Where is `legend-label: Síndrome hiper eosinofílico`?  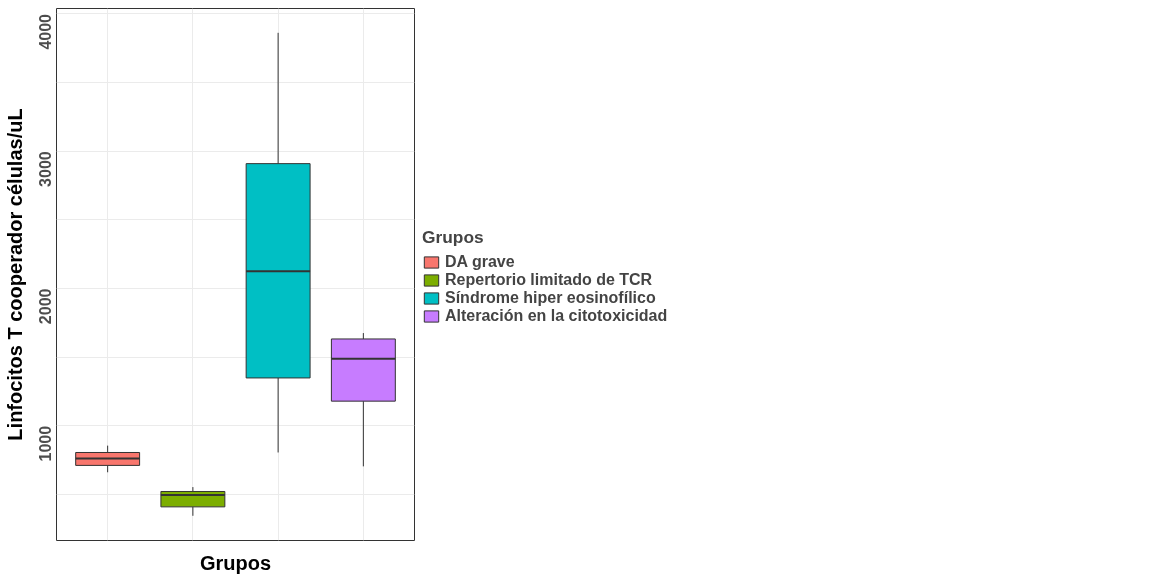
legend-label: Síndrome hiper eosinofílico is located at coordinates (550, 298).